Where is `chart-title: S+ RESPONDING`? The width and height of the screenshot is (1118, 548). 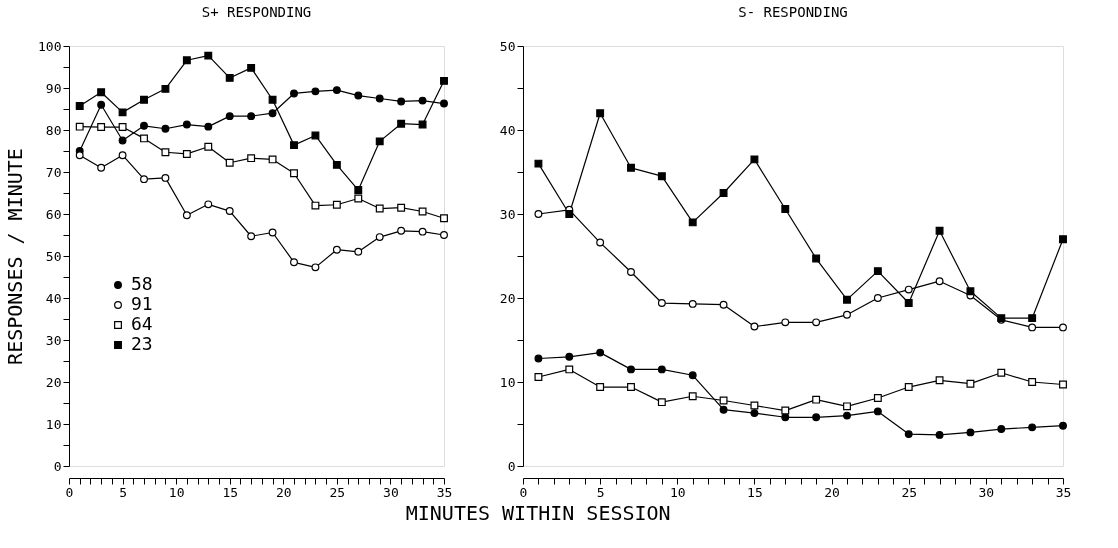 chart-title: S+ RESPONDING is located at coordinates (256, 12).